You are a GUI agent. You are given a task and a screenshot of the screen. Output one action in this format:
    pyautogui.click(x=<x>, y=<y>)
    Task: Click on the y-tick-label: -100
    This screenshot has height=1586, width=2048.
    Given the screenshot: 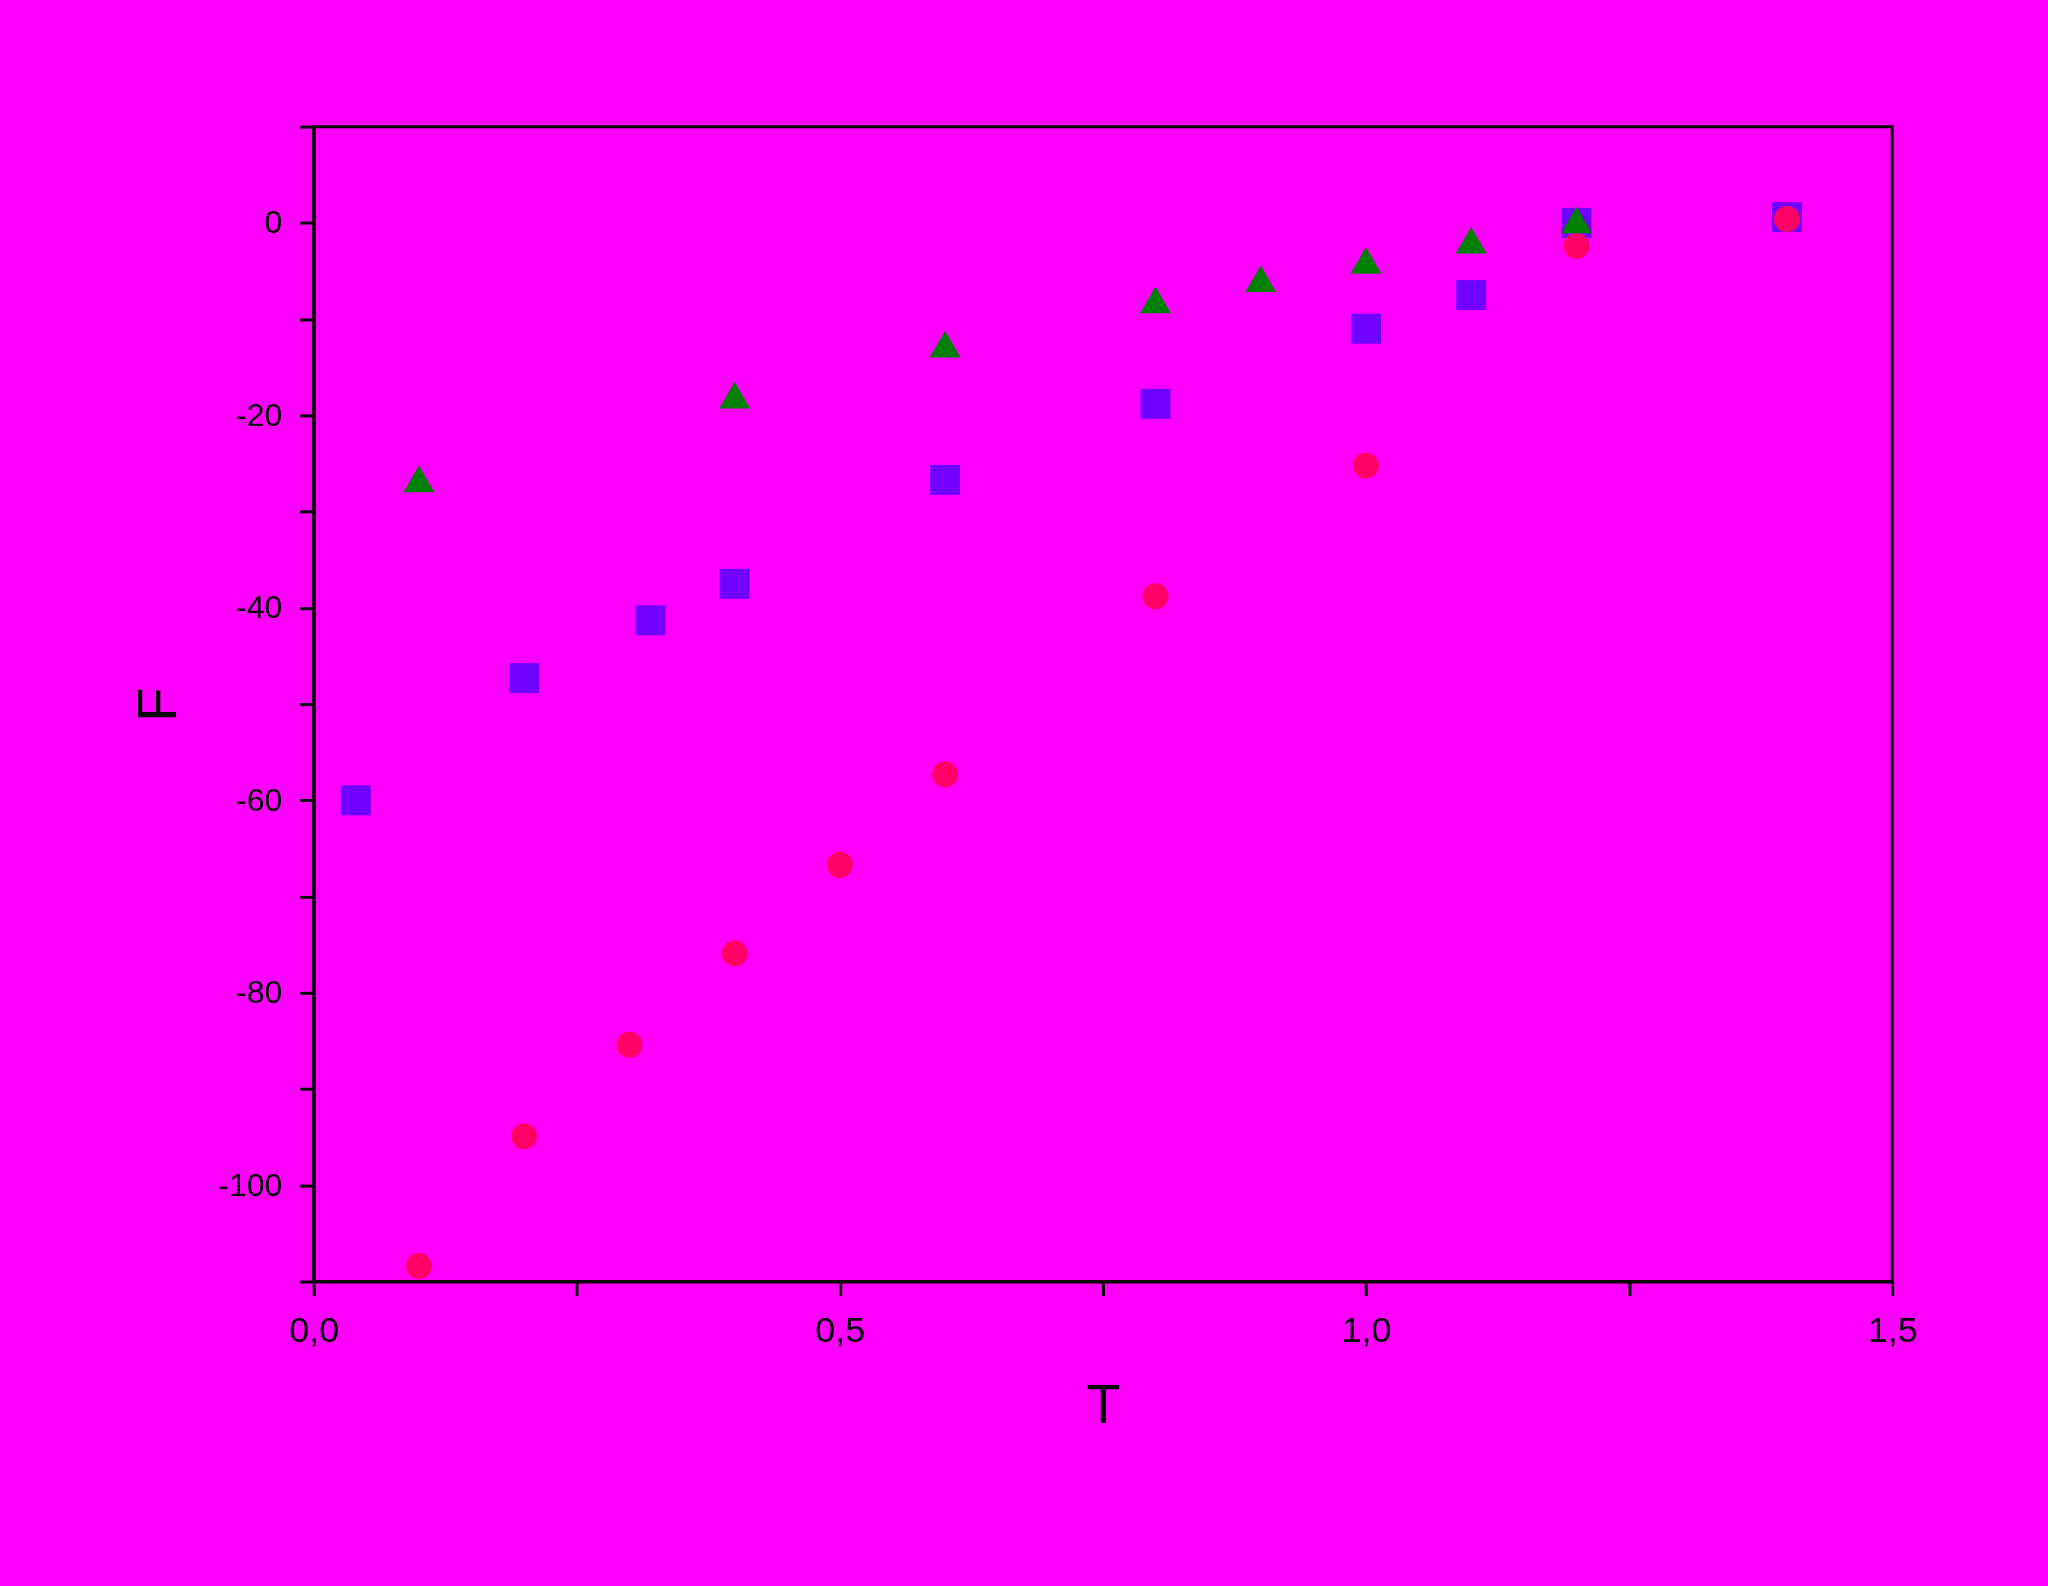 What is the action you would take?
    pyautogui.click(x=250, y=1184)
    